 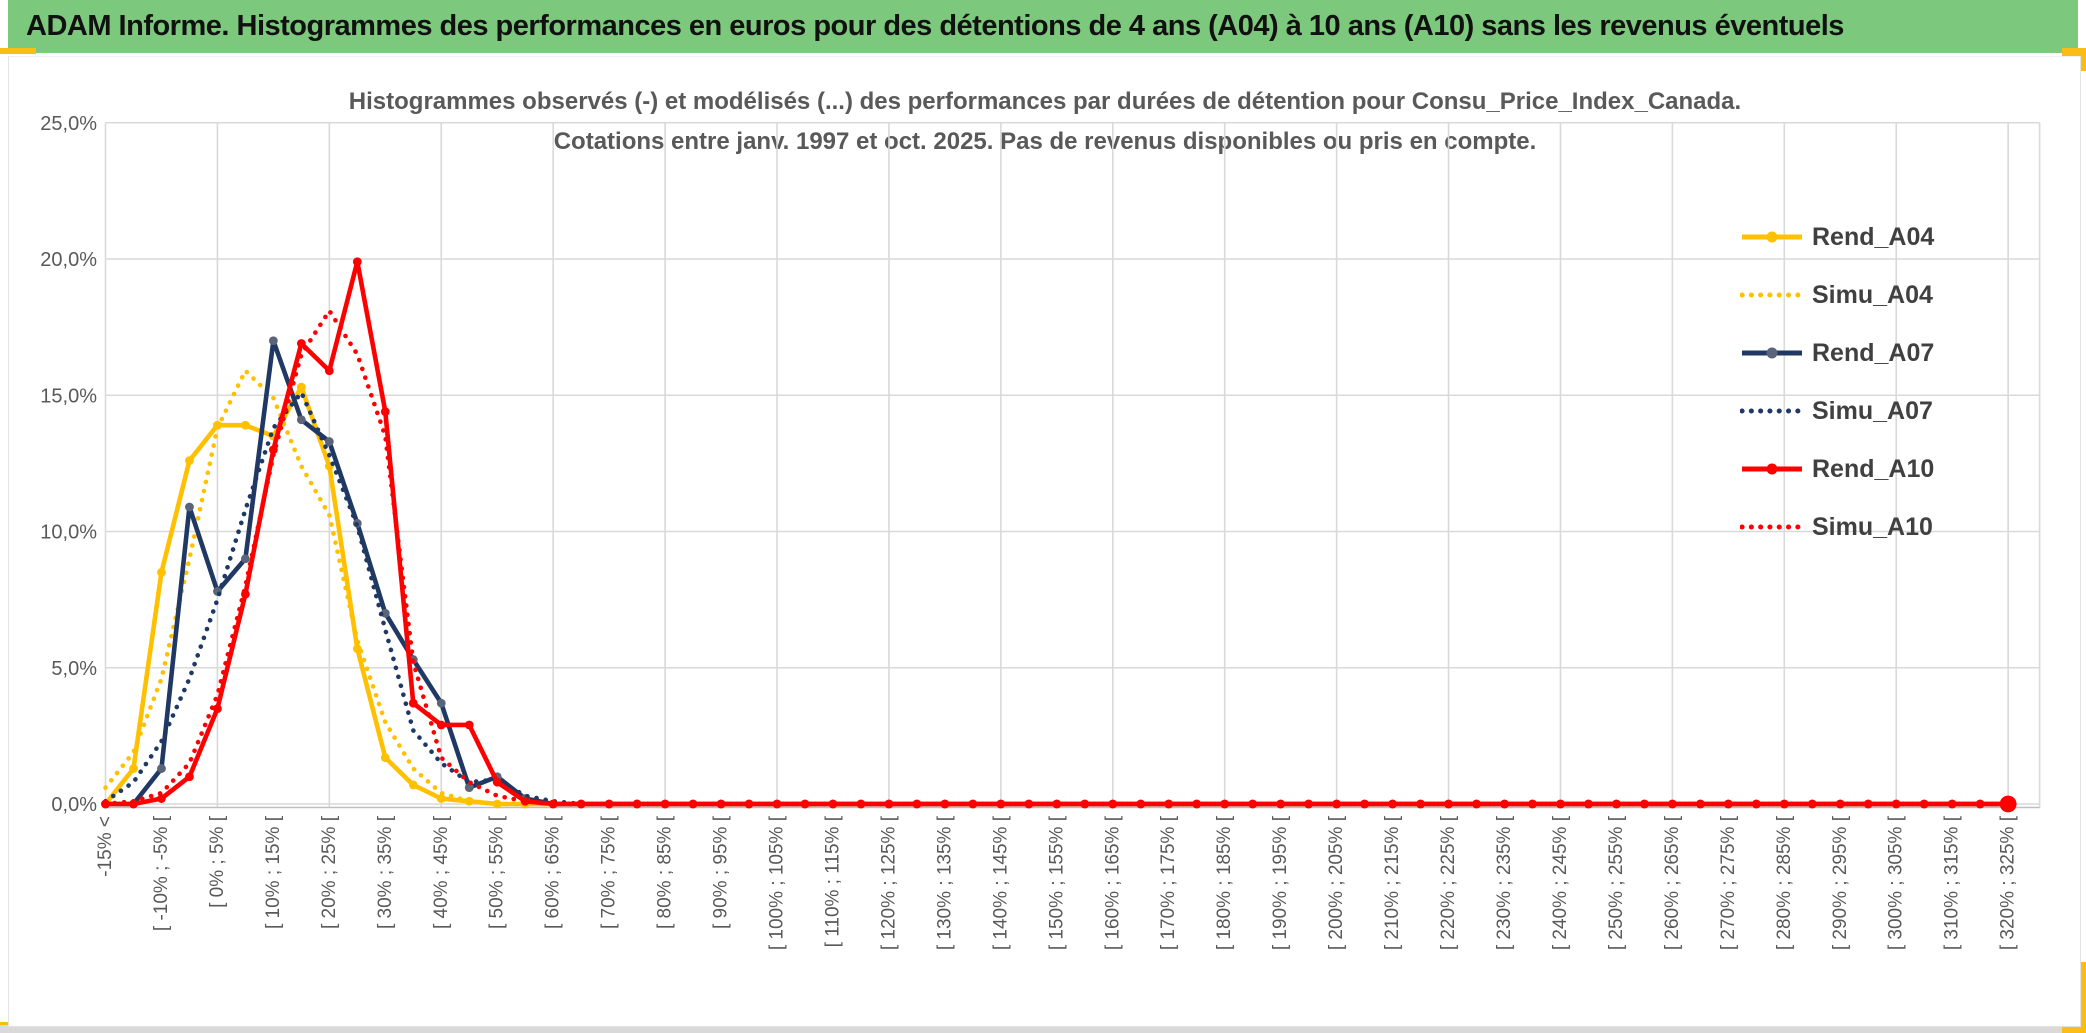 What do you see at coordinates (1952, 882) in the screenshot?
I see `x-axis-tick-label: [ 310% ; 315% [` at bounding box center [1952, 882].